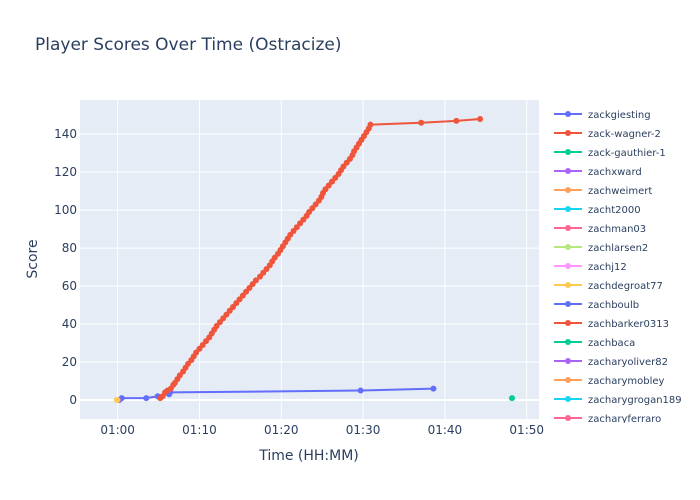  I want to click on chart-title: Player Scores Over Time (Ostracize), so click(188, 45).